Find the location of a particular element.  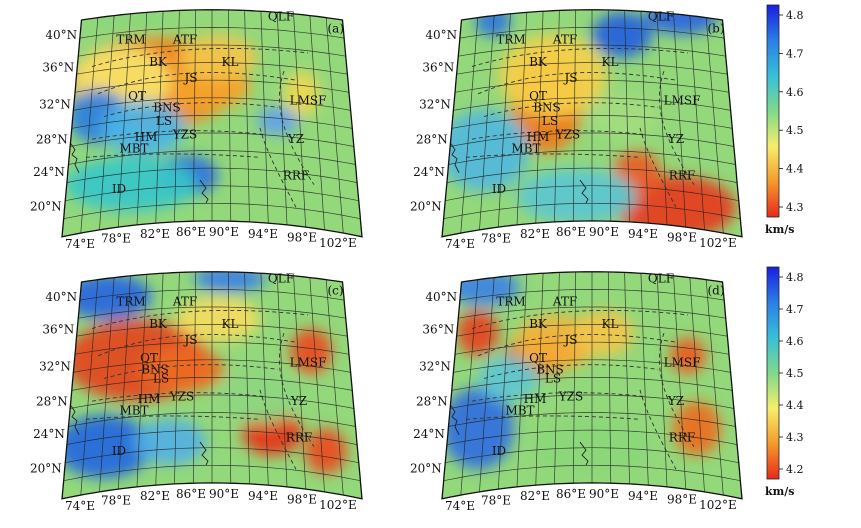

colorbar-colorbar_bottom: 4.8 4.7 4.6 4.5 4.4 4.3 4.2 km/s is located at coordinates (784, 382).